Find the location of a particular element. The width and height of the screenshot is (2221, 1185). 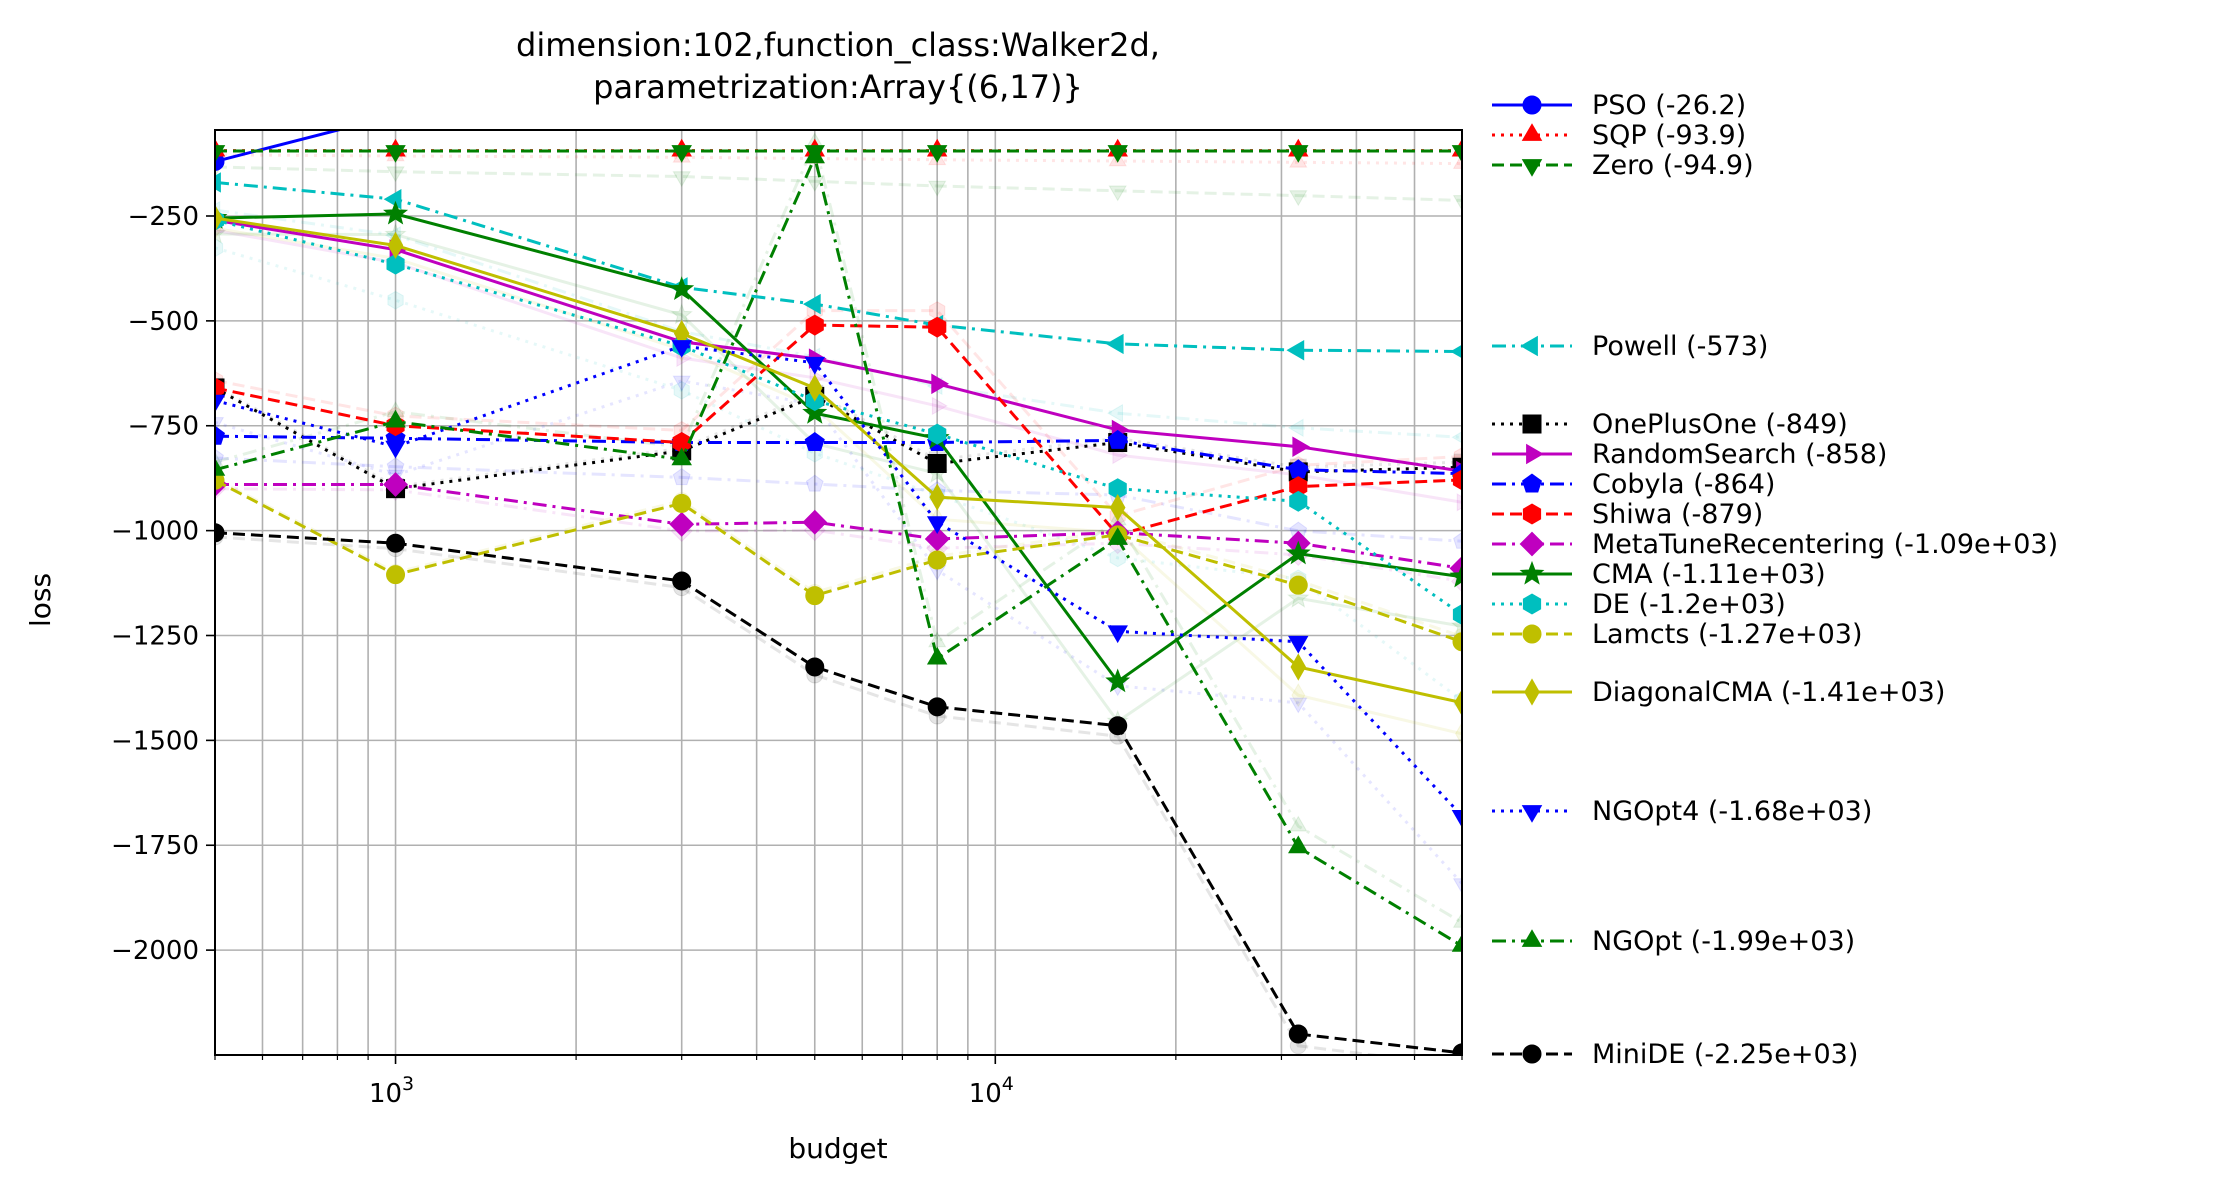

x-axis-label: budget is located at coordinates (837, 1148).